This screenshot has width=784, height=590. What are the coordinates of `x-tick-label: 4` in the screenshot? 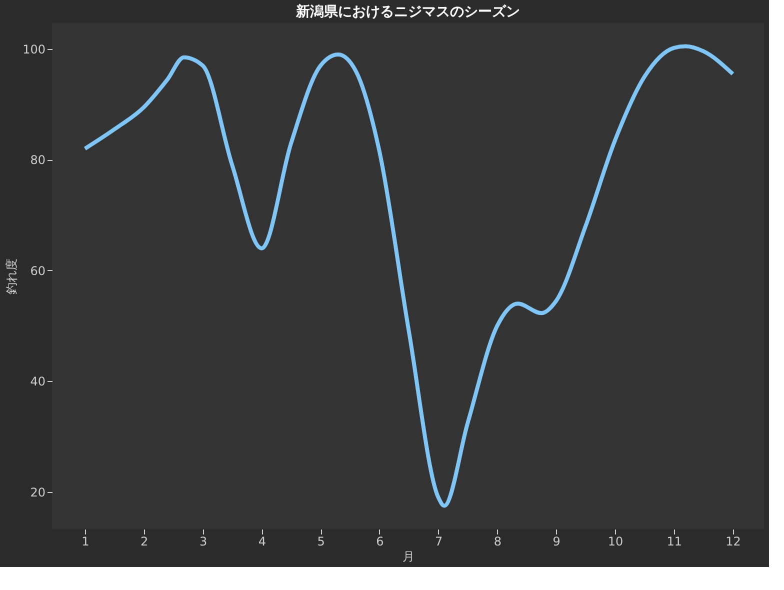 It's located at (262, 541).